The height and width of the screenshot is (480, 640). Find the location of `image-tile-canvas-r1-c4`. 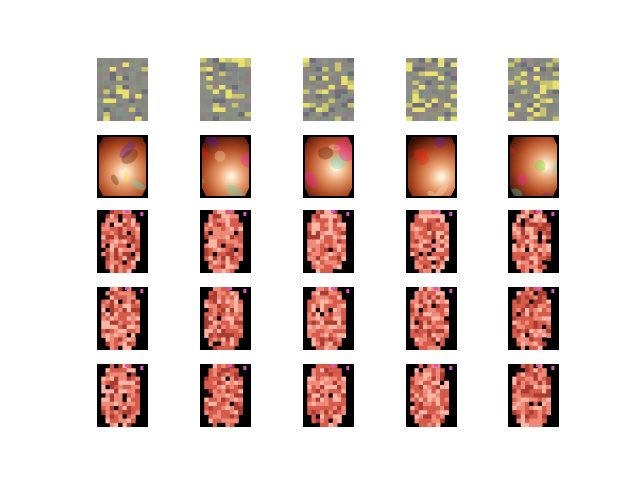

image-tile-canvas-r1-c4 is located at coordinates (431, 89).